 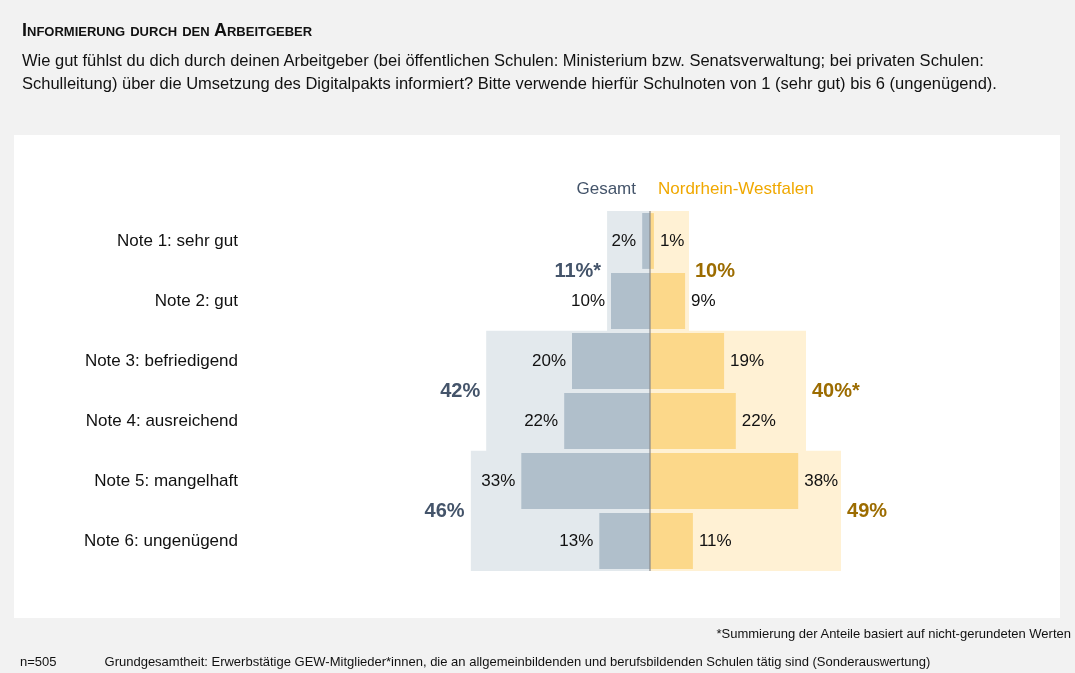 What do you see at coordinates (510, 72) in the screenshot?
I see `chart-subtitle: Wie gut fühlst du dich durch deinen Arbeitgeber (bei öffentlichen Schulen: Ministerium bzw. Senatsverwaltung; bei privaten Schulen: Schulleitung) über die Umsetzung des Digitalpakts informiert? Bitte verwende hierfür Schulnoten von 1 (sehr gut) bis 6 (ungenügend).` at bounding box center [510, 72].